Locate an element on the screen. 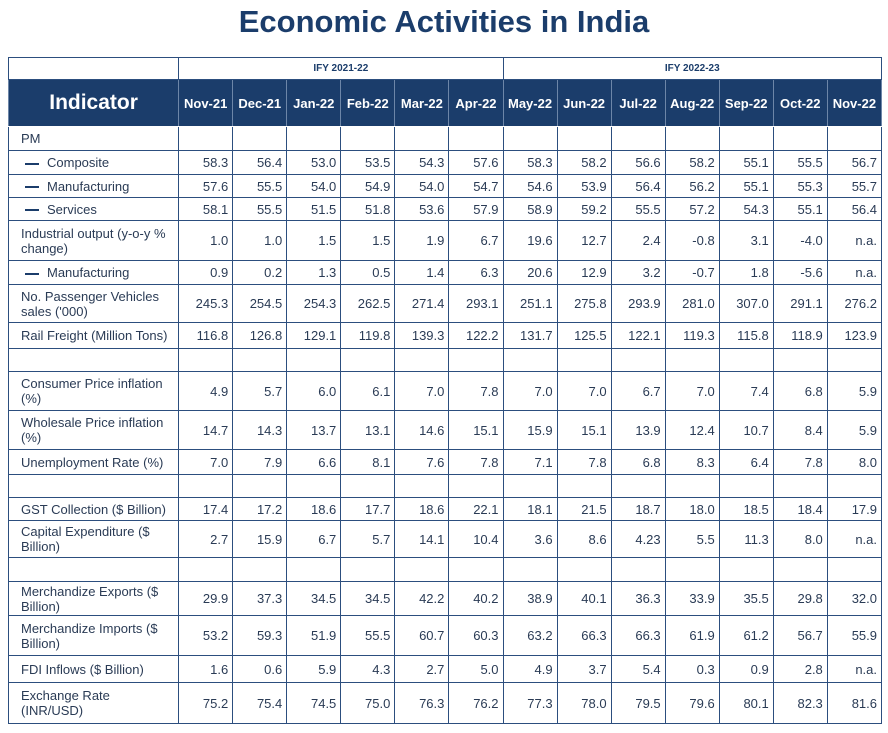  indicator-label-cell is located at coordinates (93, 569).